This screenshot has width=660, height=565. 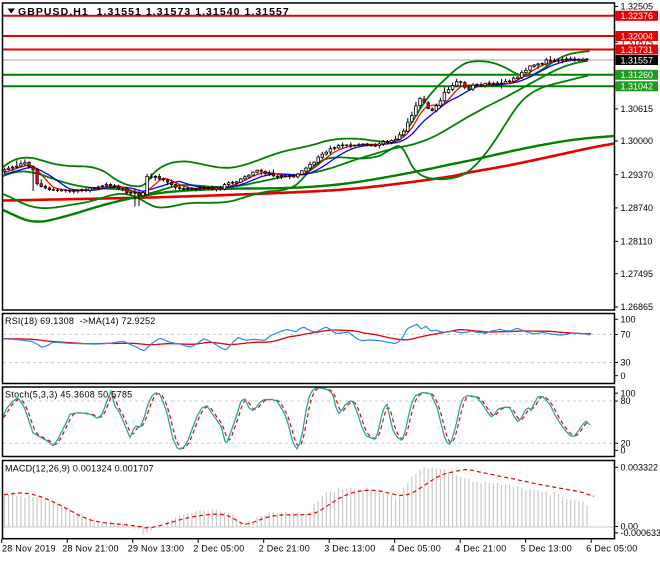 What do you see at coordinates (637, 141) in the screenshot?
I see `svg-text: 1.30000` at bounding box center [637, 141].